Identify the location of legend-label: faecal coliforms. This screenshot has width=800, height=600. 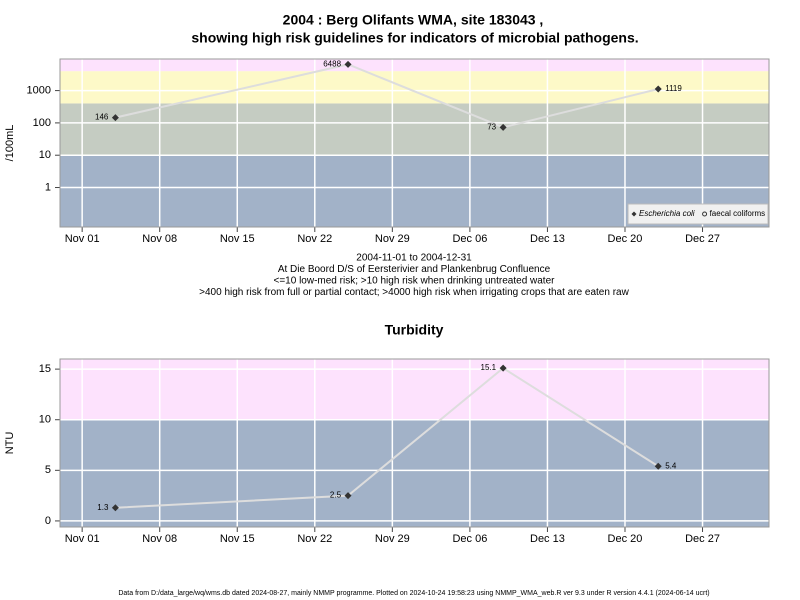
(738, 213).